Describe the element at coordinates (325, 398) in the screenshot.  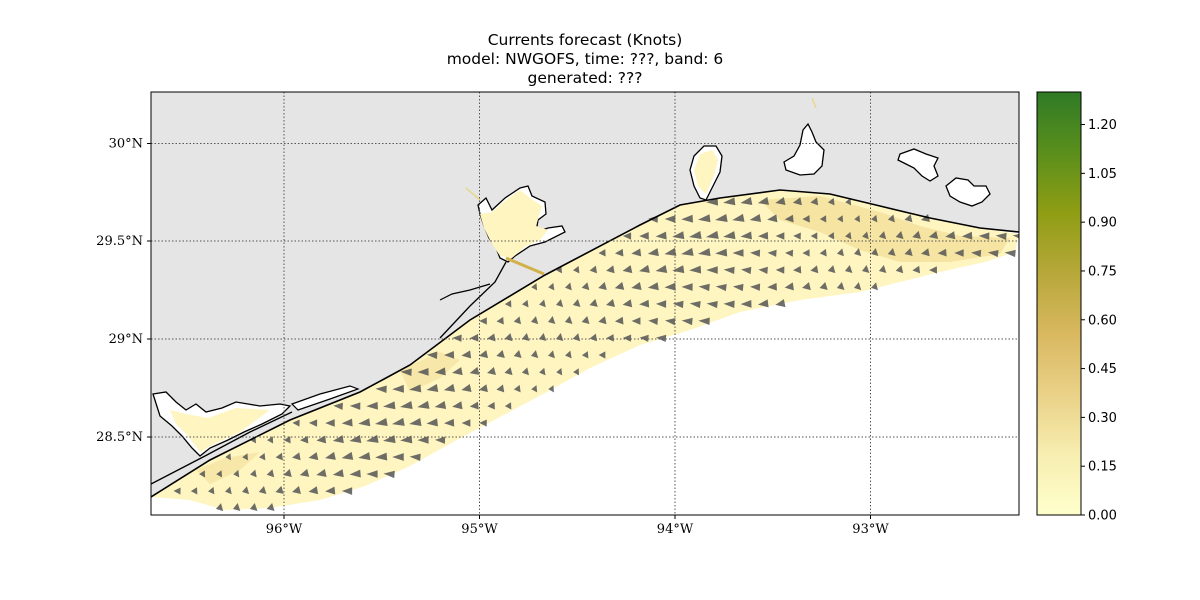
I see `east-matagorda-lagoon` at that location.